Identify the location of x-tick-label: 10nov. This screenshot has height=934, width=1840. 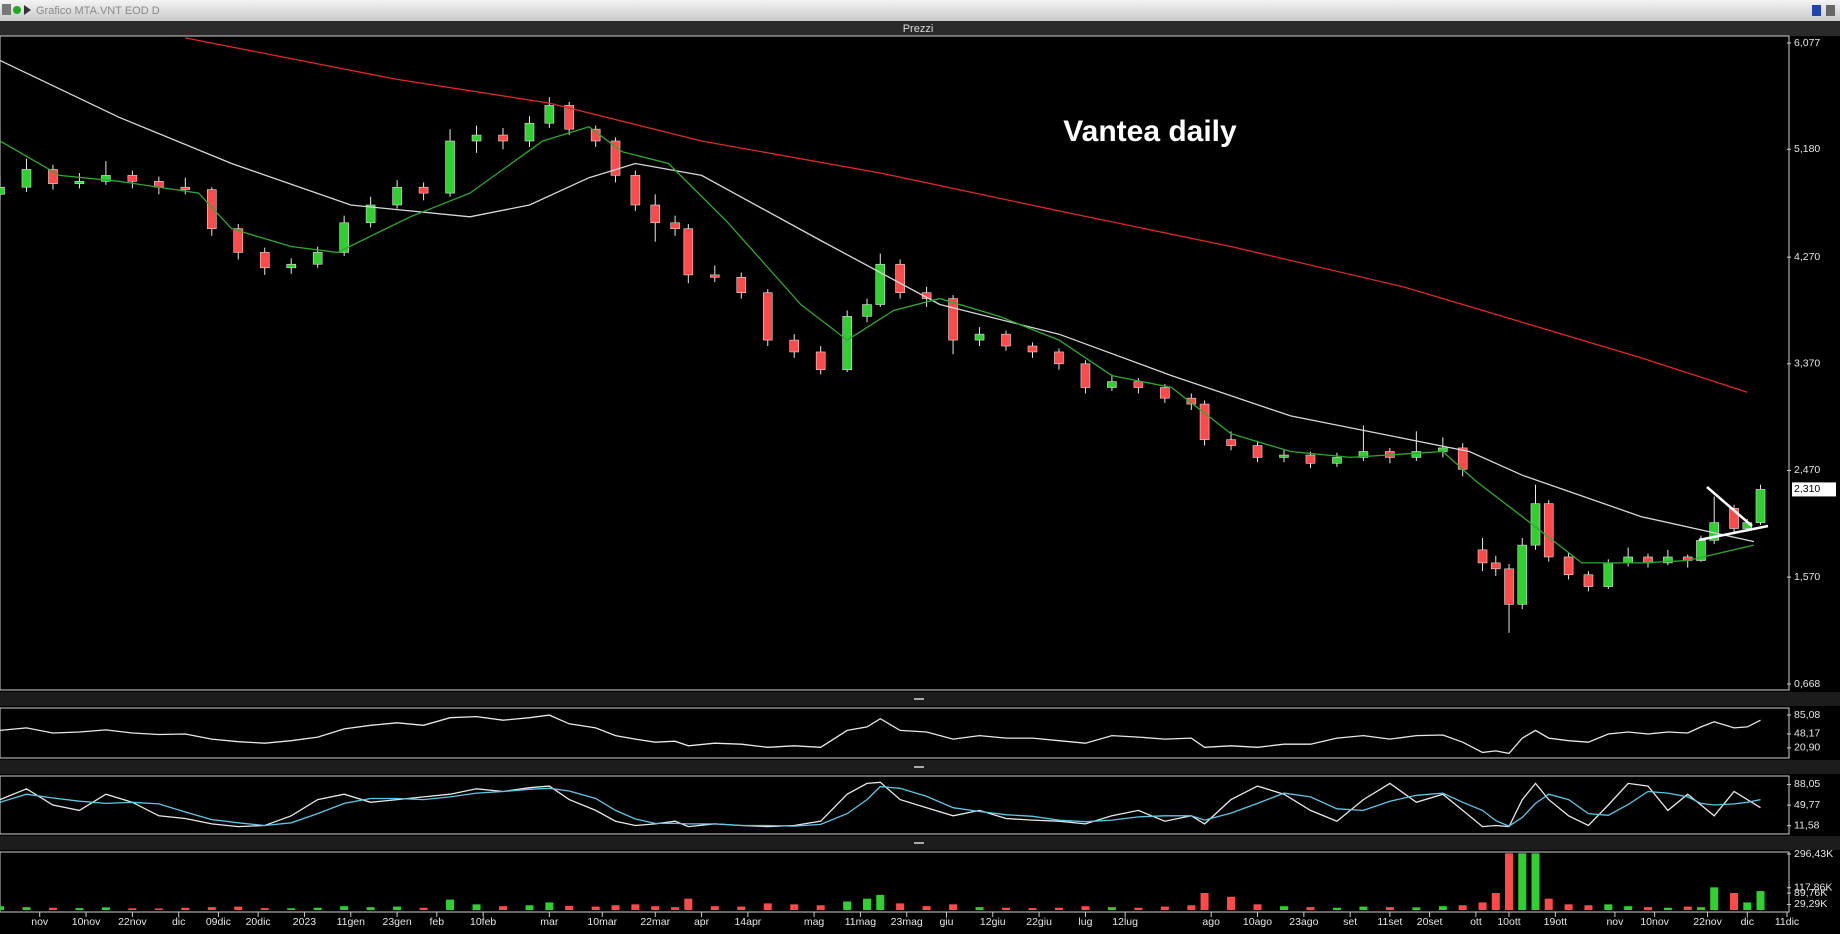
(86, 922).